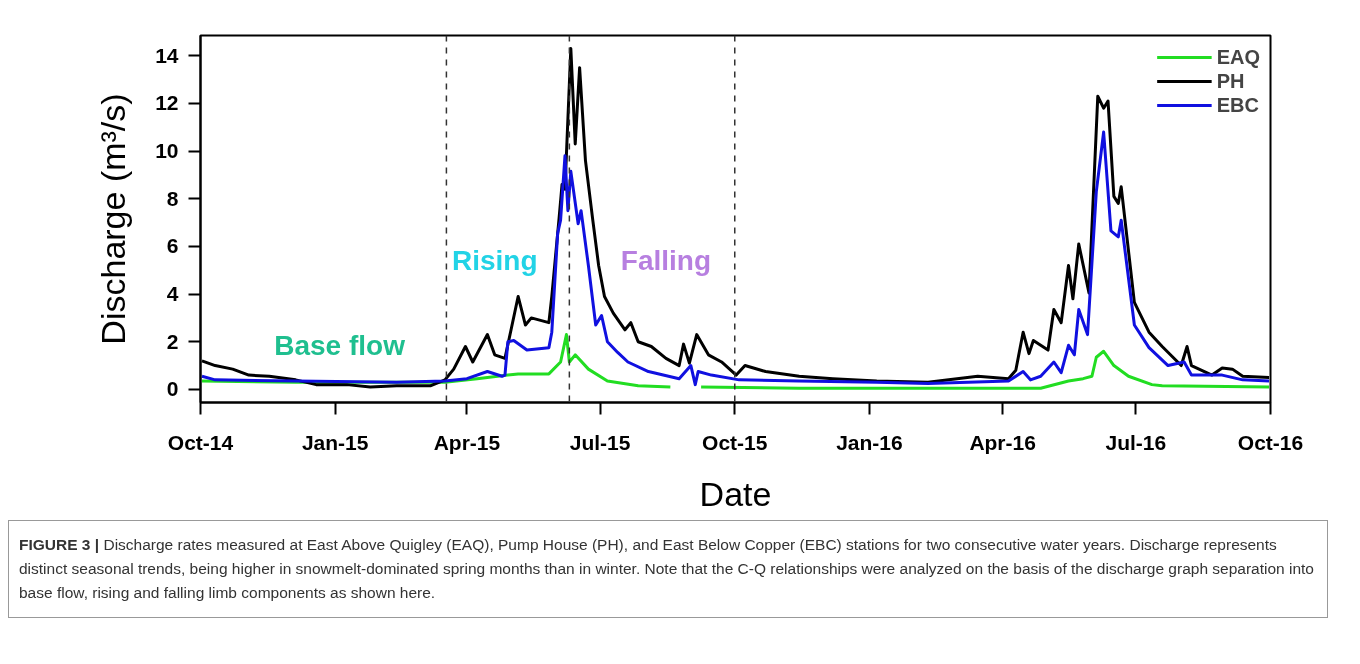 Image resolution: width=1360 pixels, height=664 pixels. Describe the element at coordinates (335, 442) in the screenshot. I see `x-tick-label: Jan-15` at that location.